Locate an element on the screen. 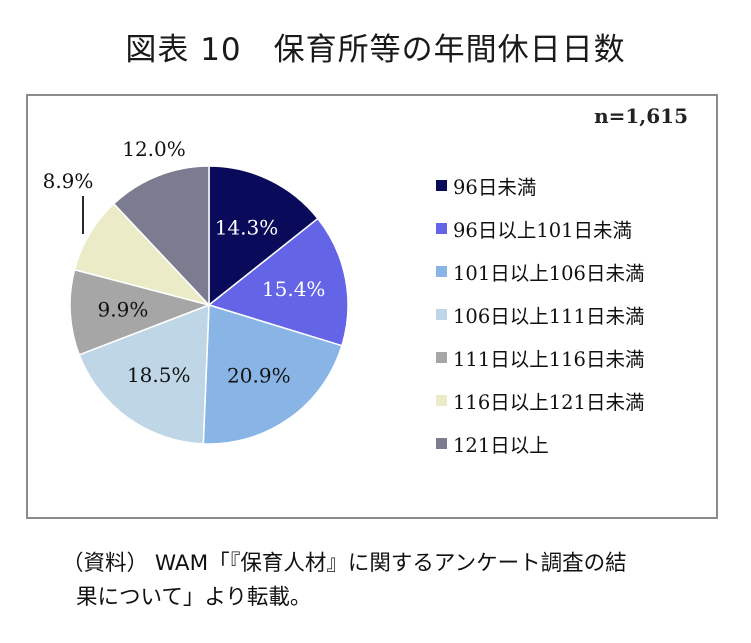 This screenshot has width=751, height=643. legend-label: 96日未満 is located at coordinates (495, 187).